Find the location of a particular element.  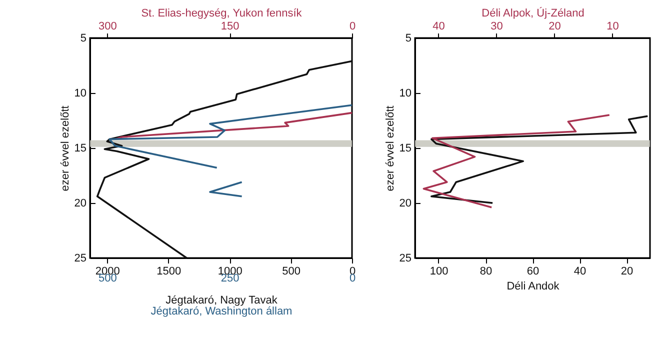

x-tick-label: 100 is located at coordinates (439, 272).